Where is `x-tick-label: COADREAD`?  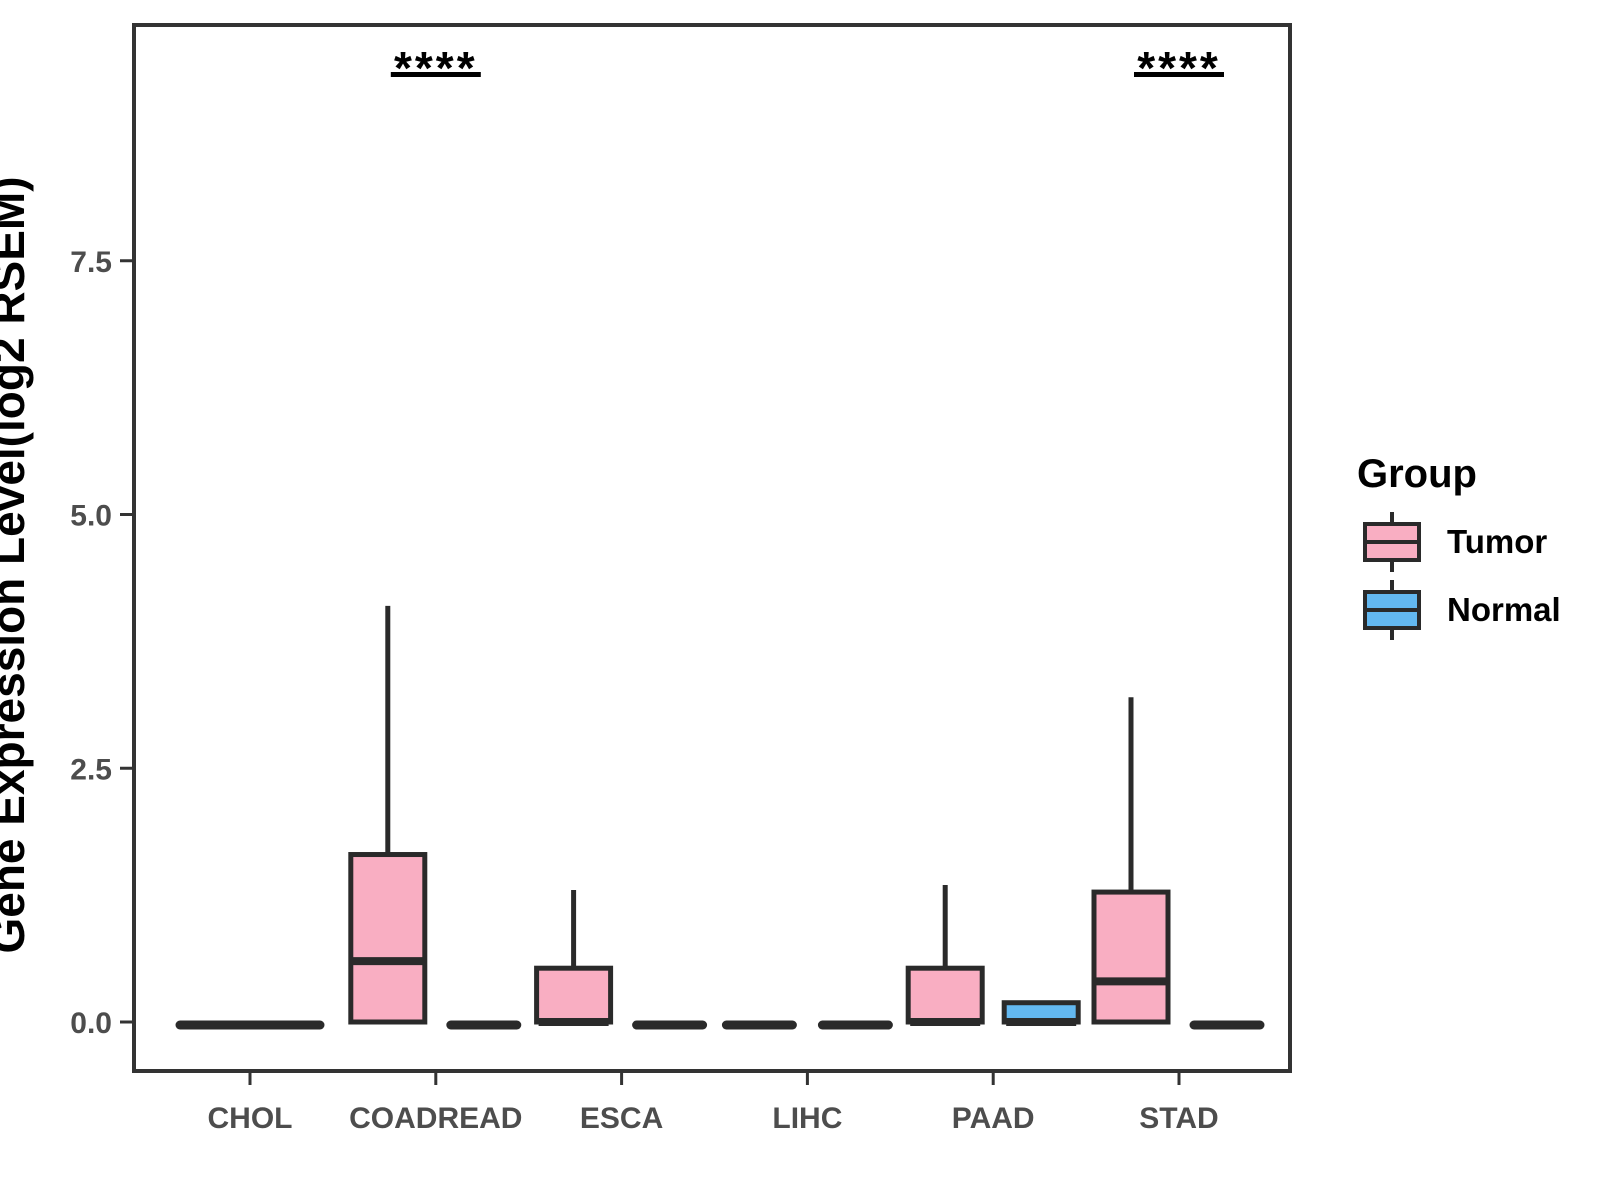
x-tick-label: COADREAD is located at coordinates (435, 1118).